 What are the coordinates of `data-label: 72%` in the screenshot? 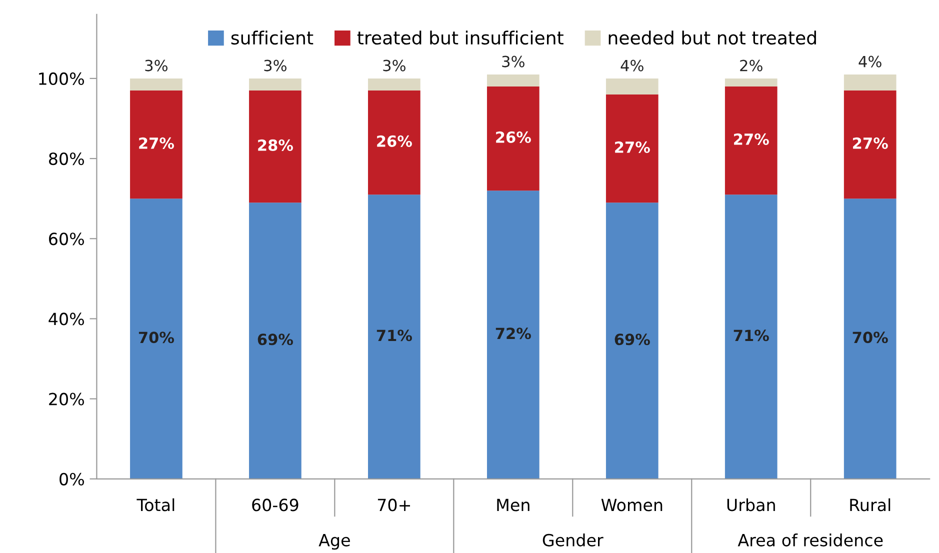 It's located at (513, 334).